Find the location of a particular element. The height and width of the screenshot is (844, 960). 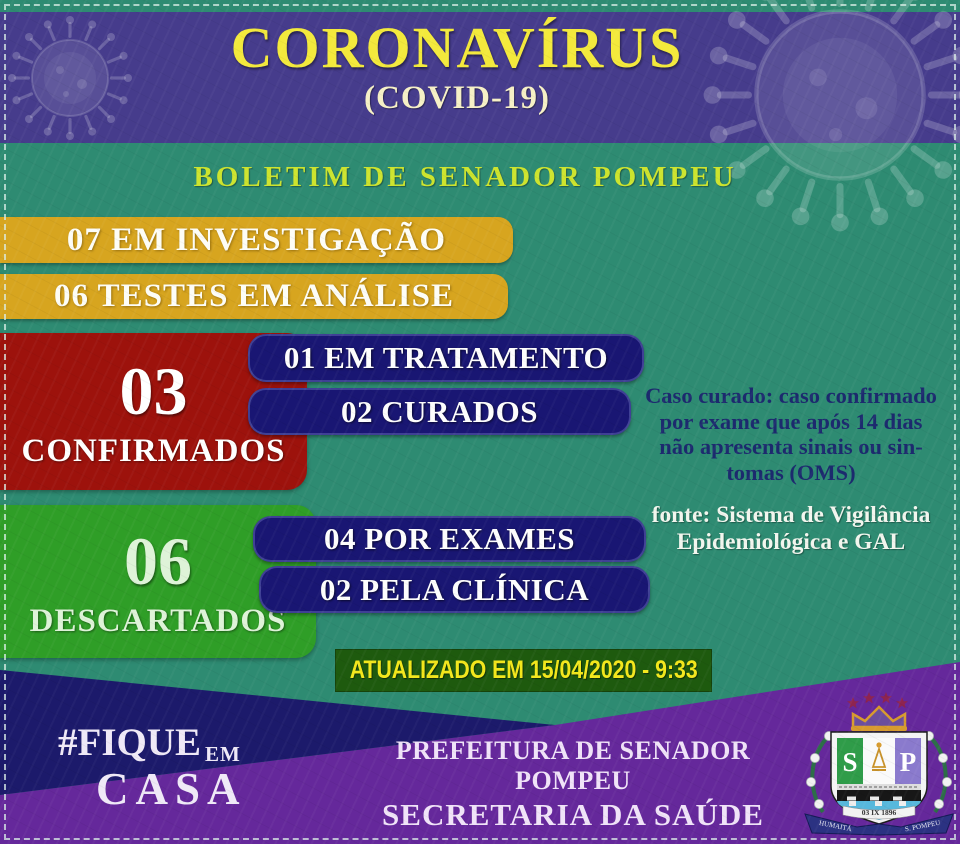

hashtag-fique: #FIQUE is located at coordinates (130, 742).